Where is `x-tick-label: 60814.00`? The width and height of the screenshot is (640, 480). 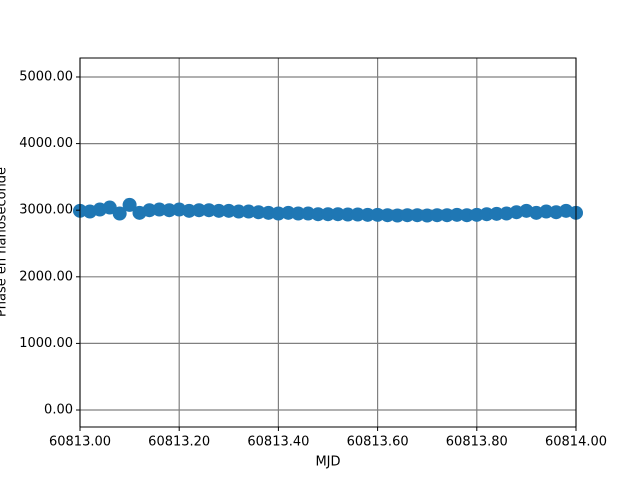
x-tick-label: 60814.00 is located at coordinates (576, 442).